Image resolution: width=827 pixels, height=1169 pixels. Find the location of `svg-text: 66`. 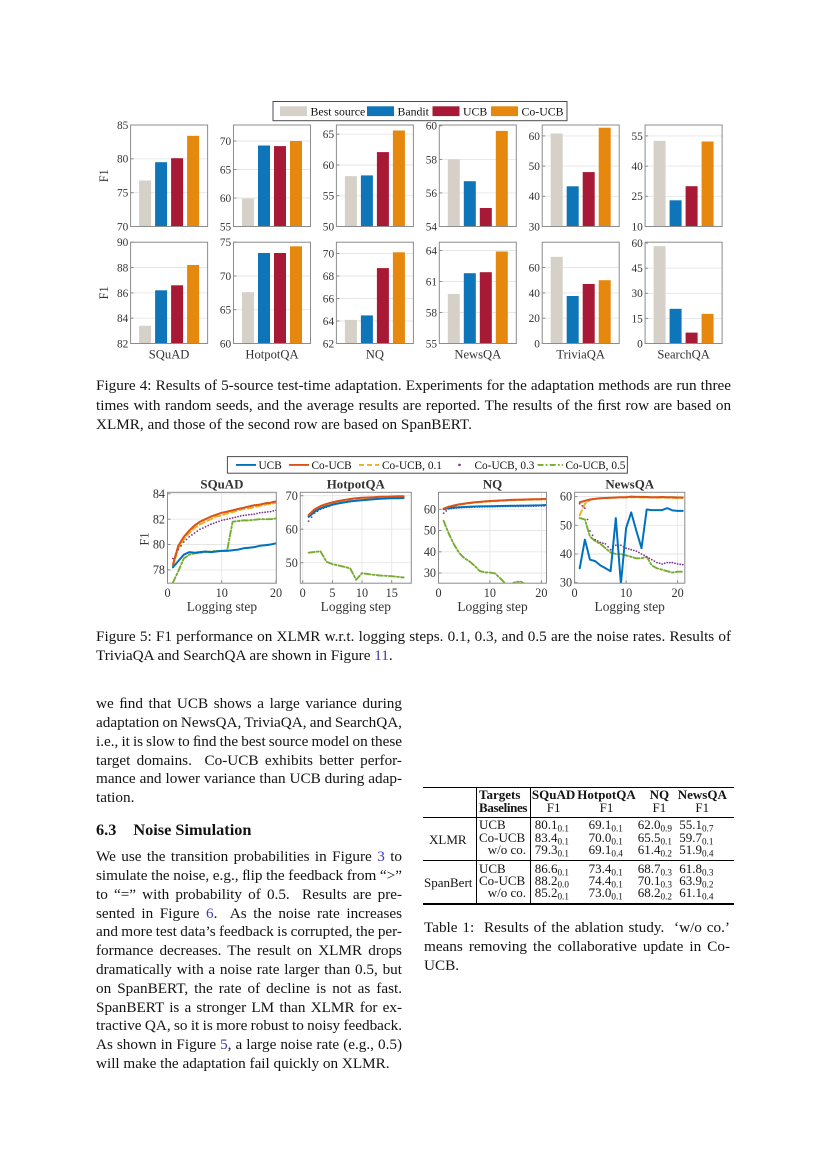

svg-text: 66 is located at coordinates (329, 299).